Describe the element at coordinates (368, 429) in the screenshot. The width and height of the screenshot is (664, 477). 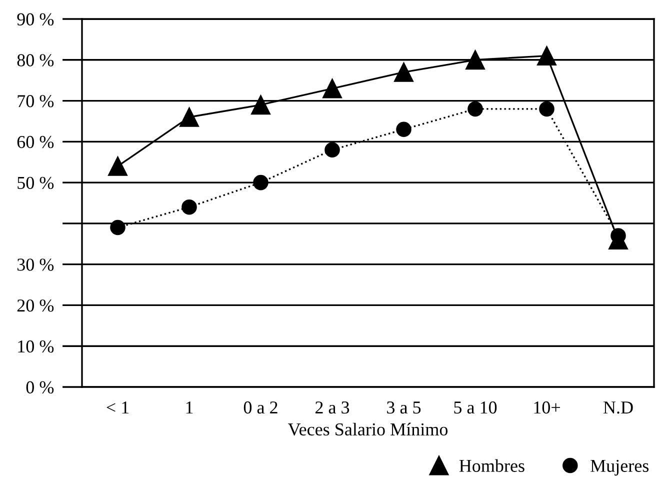
I see `x-axis-title: Veces Salario Mínimo` at that location.